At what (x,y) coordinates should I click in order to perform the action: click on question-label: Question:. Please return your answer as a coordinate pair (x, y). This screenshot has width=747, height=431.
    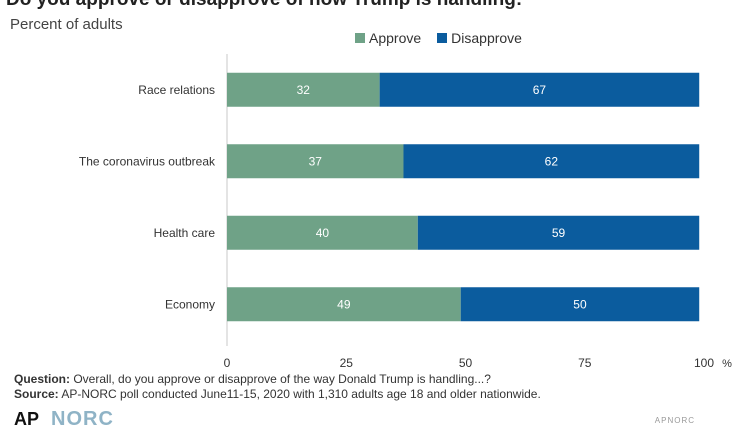
    Looking at the image, I should click on (42, 379).